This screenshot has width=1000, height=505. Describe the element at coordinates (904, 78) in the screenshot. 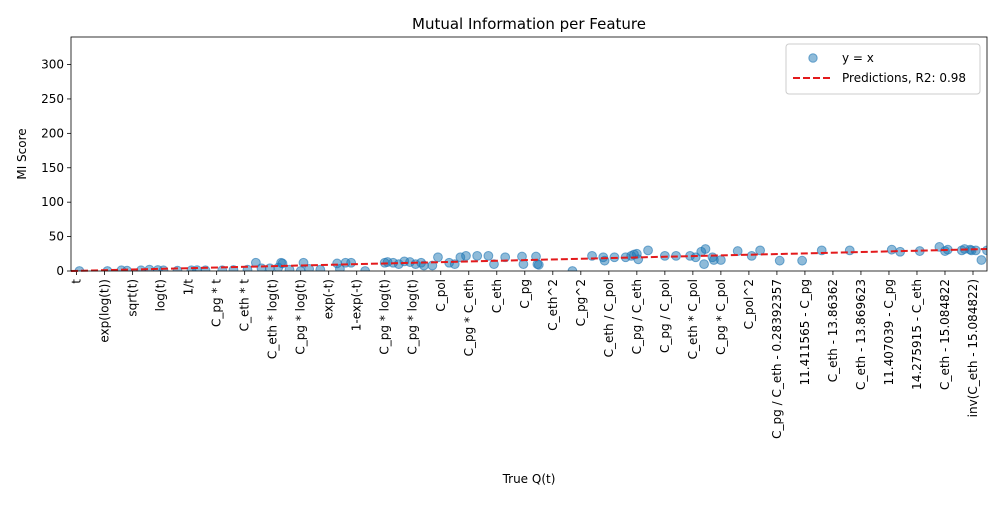

I see `legend-label-predictions: Predictions, R2: 0.98` at that location.